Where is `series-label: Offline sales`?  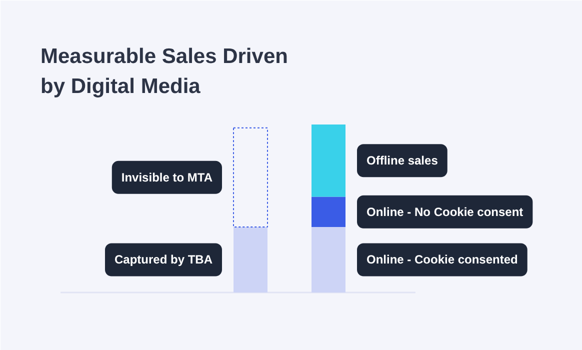
series-label: Offline sales is located at coordinates (402, 161).